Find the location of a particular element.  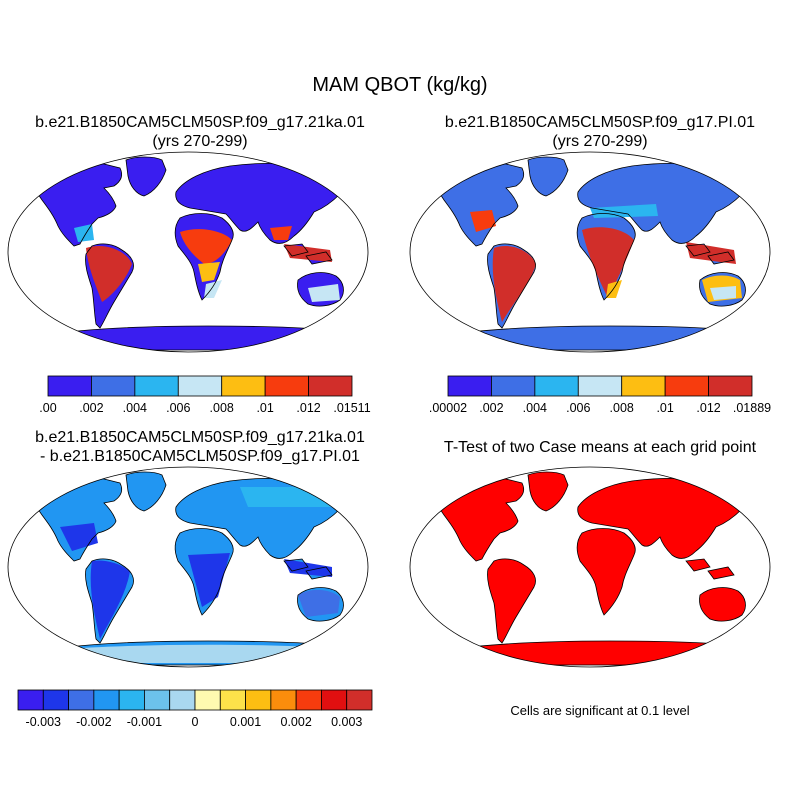

colorbar-tick-label: .01511 is located at coordinates (351, 408).